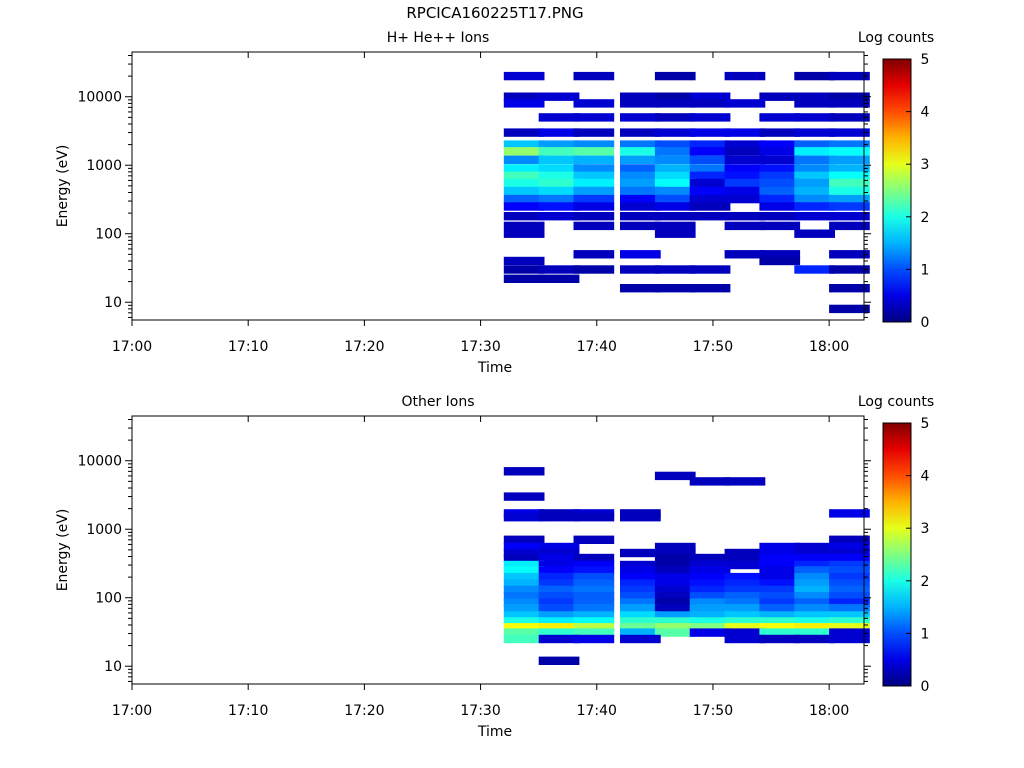  I want to click on page-title: RPCICA160225T17.PNG, so click(495, 13).